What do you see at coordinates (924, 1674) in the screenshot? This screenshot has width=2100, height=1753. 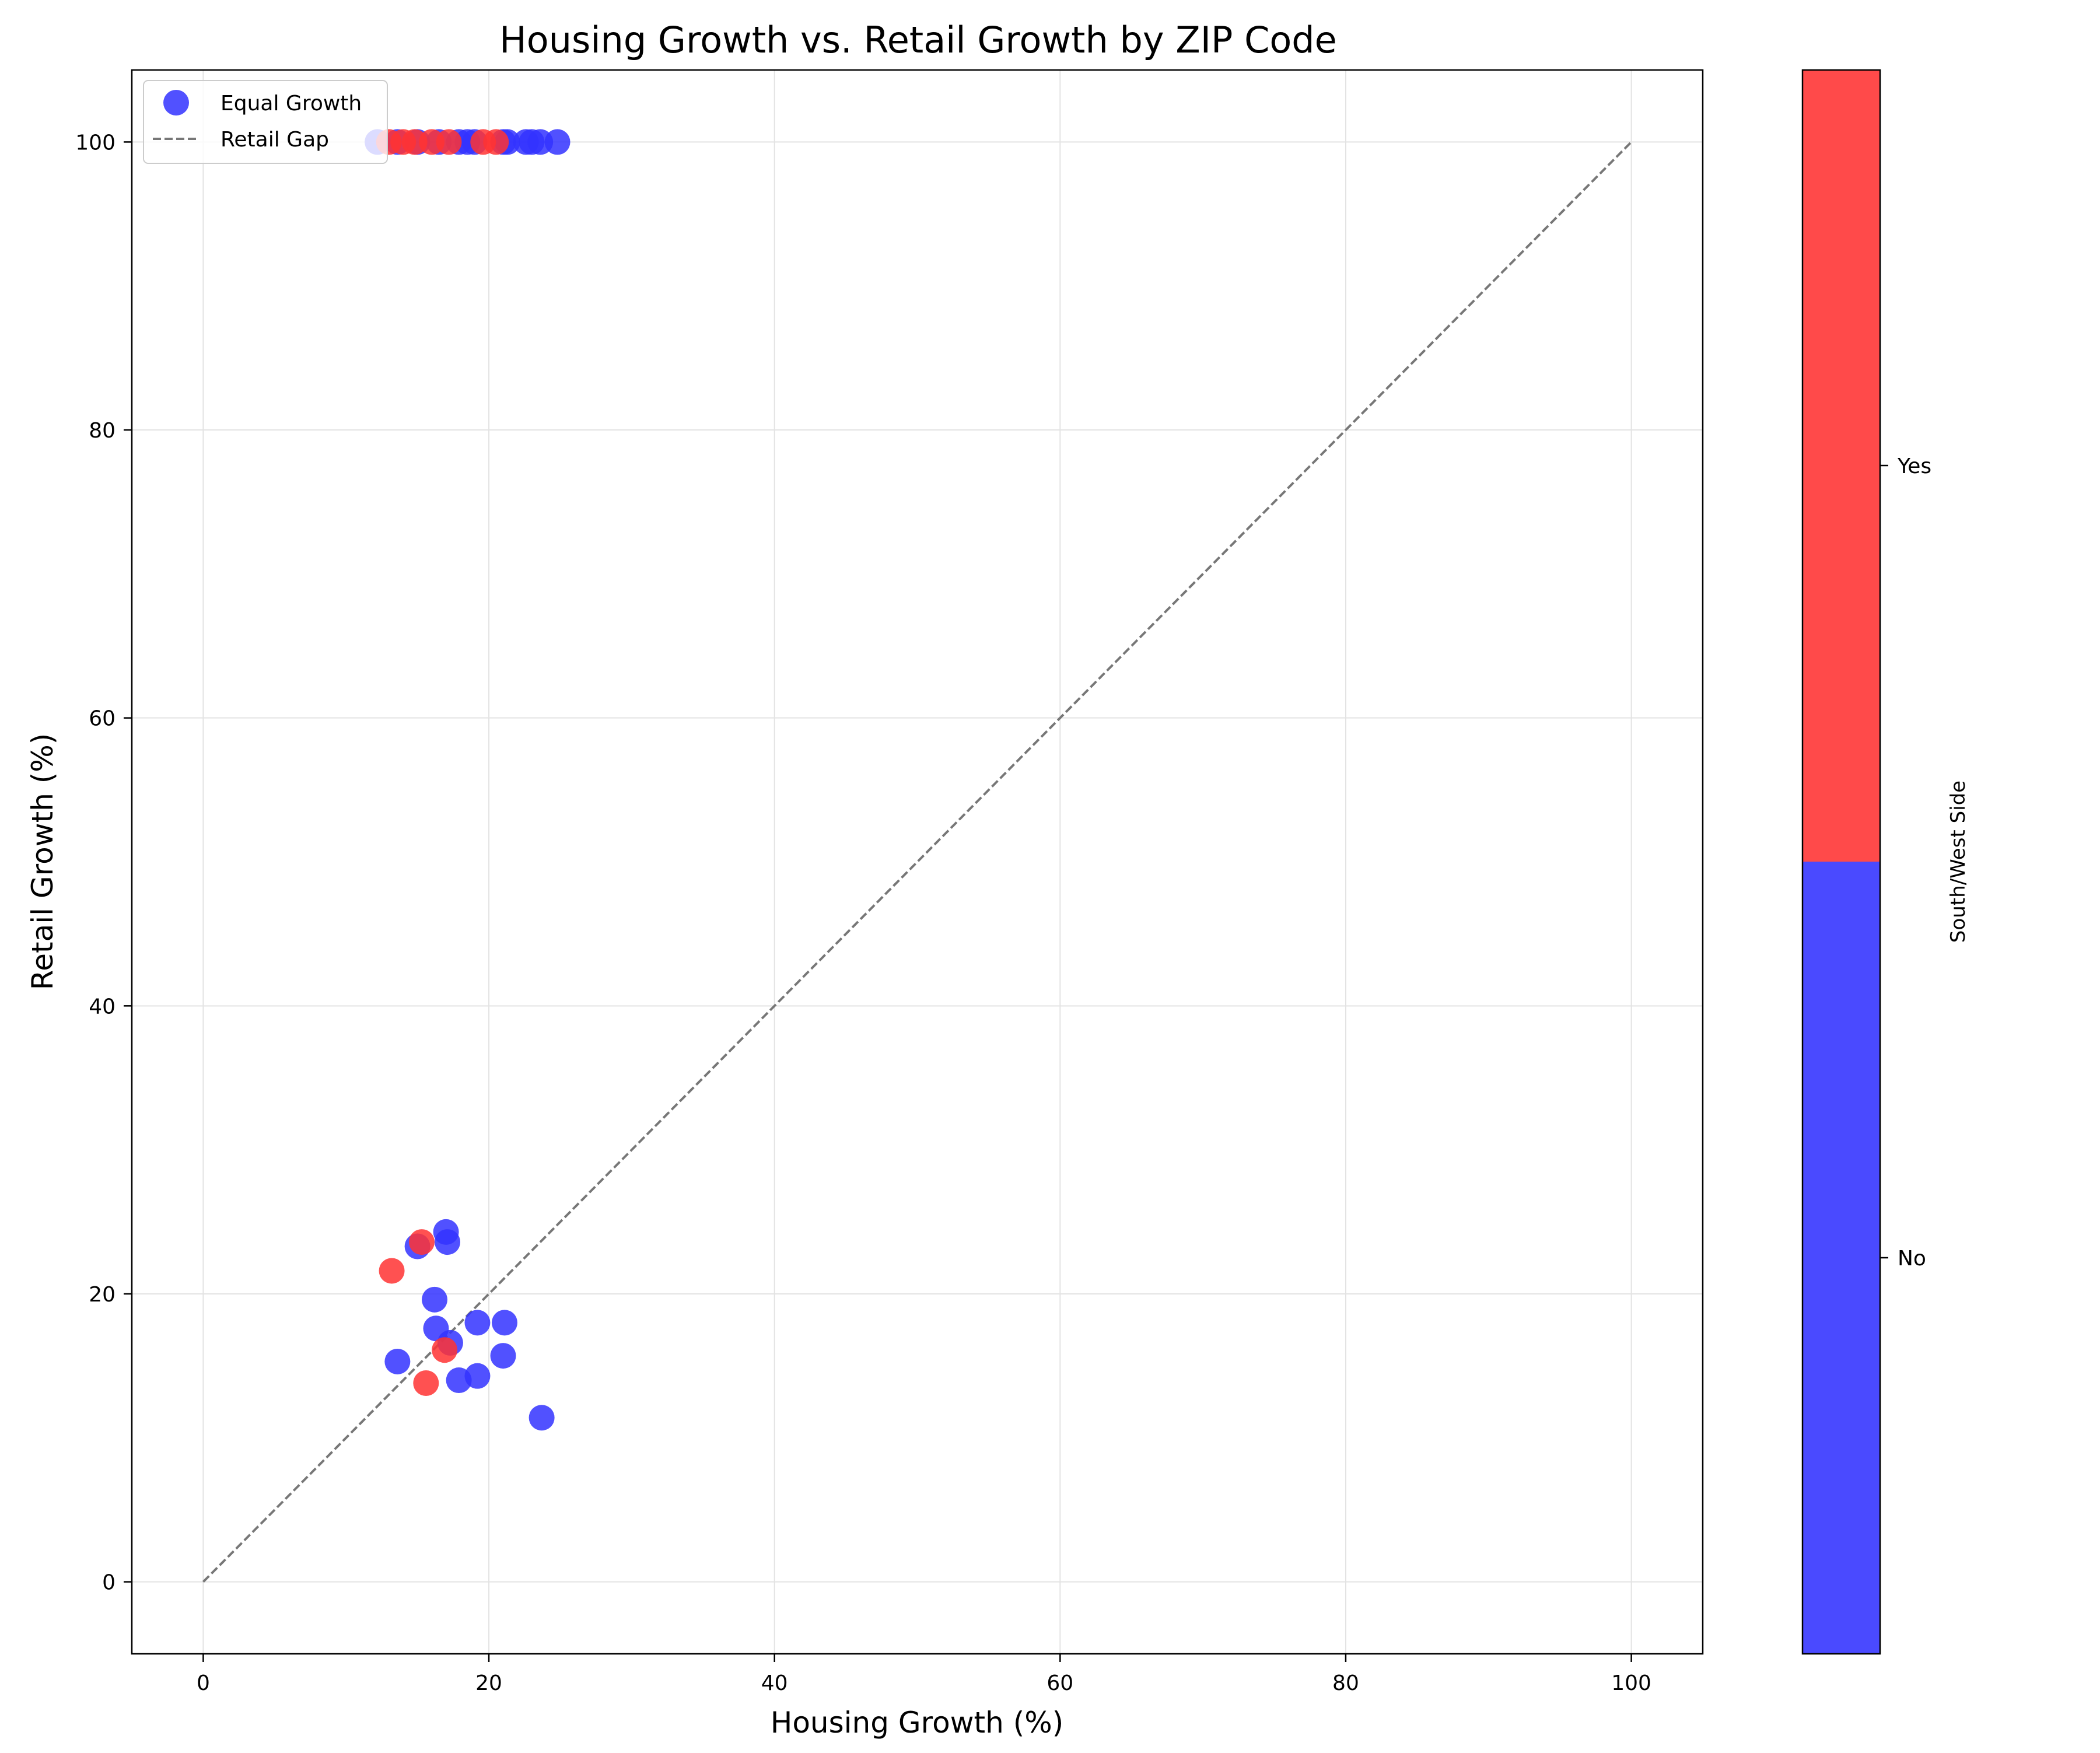 I see `x-axis-ticks: 0 20 40 60 80 100` at bounding box center [924, 1674].